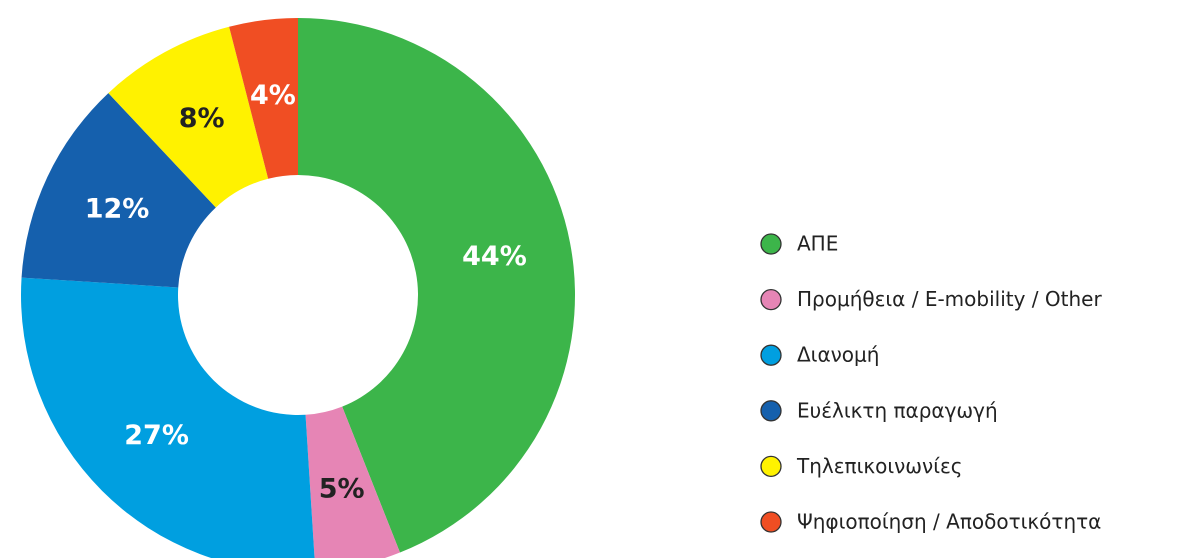 The width and height of the screenshot is (1195, 558). What do you see at coordinates (949, 299) in the screenshot?
I see `legend-label: Προμήθεια / E-mobility / Other` at bounding box center [949, 299].